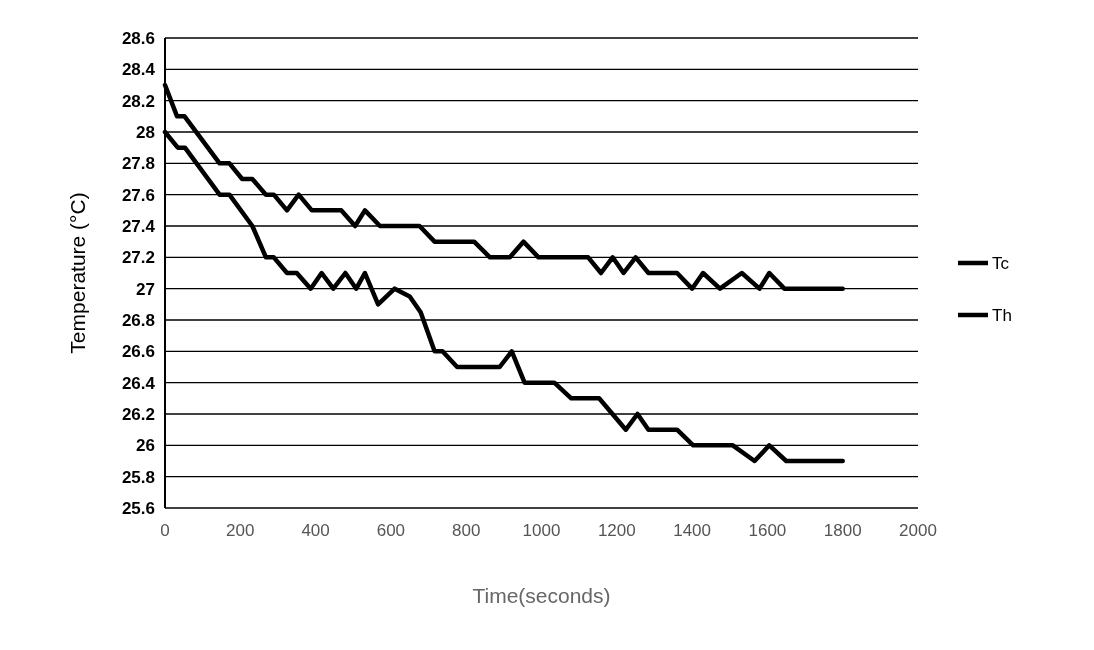  What do you see at coordinates (145, 132) in the screenshot?
I see `y-tick-label: 28` at bounding box center [145, 132].